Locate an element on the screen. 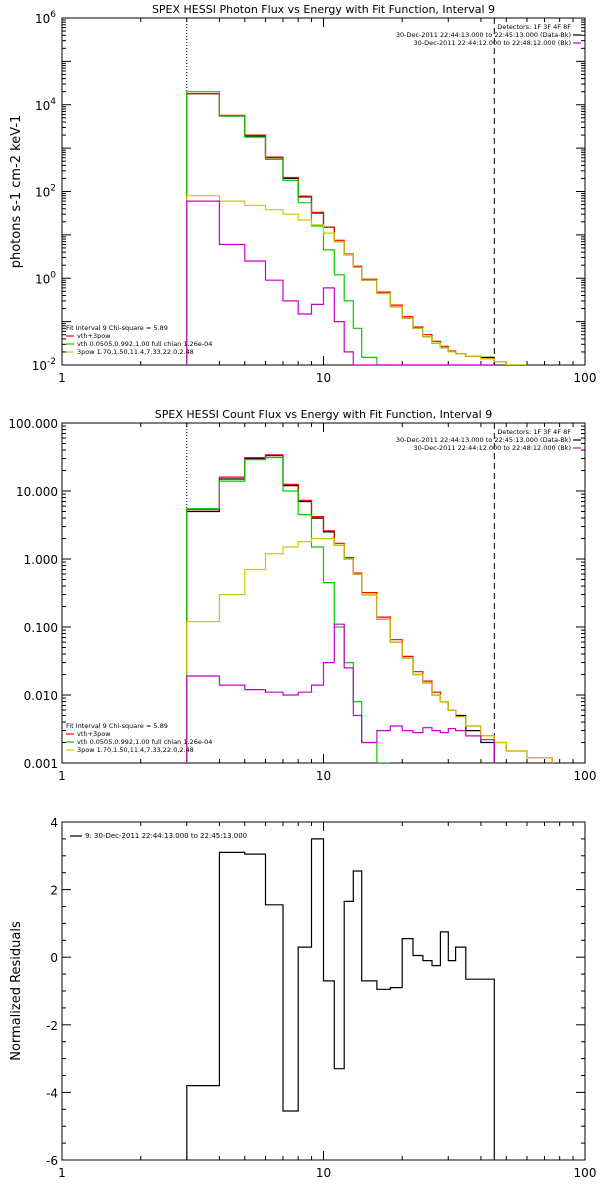 This screenshot has width=600, height=1200. y-tick-label: 10.000 is located at coordinates (37, 492).